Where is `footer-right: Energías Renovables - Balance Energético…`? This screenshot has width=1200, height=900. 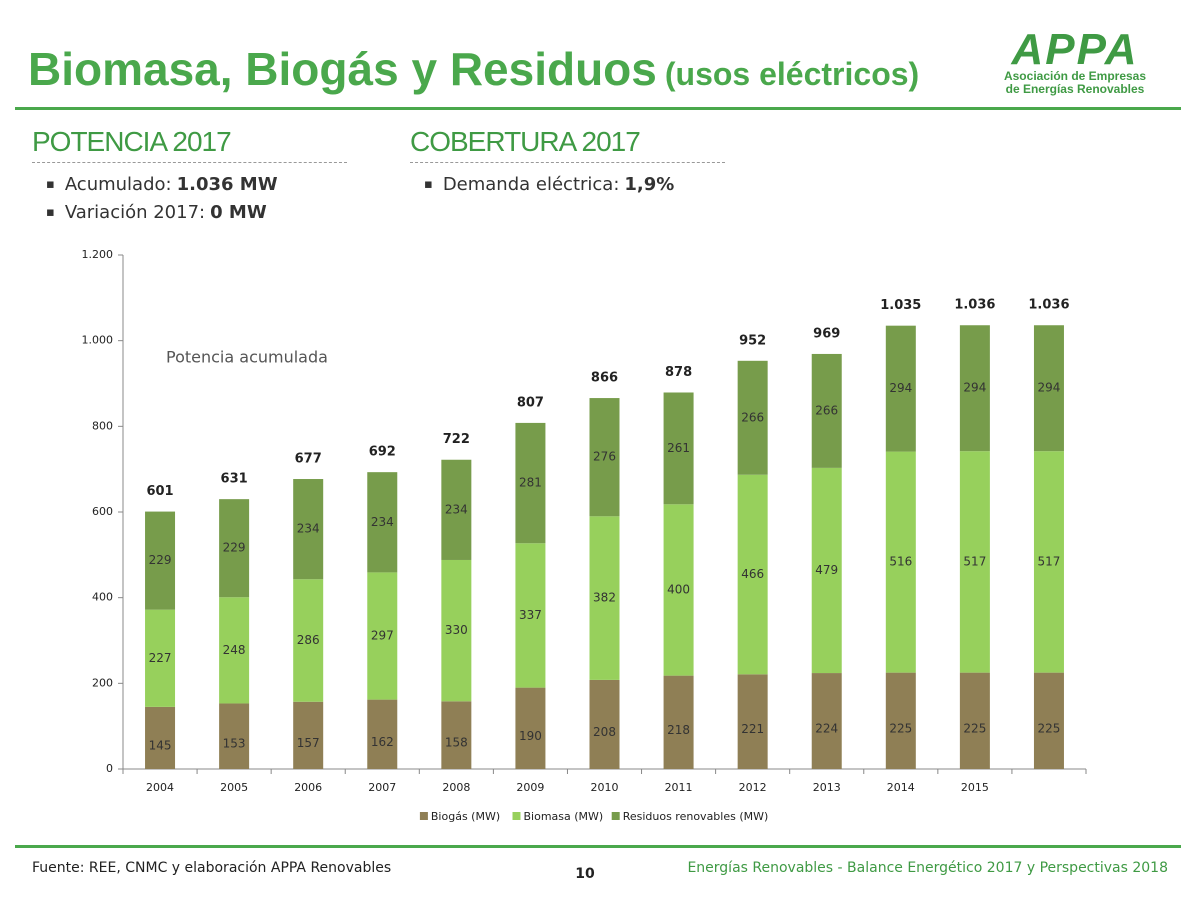
footer-right: Energías Renovables - Balance Energético… is located at coordinates (927, 868).